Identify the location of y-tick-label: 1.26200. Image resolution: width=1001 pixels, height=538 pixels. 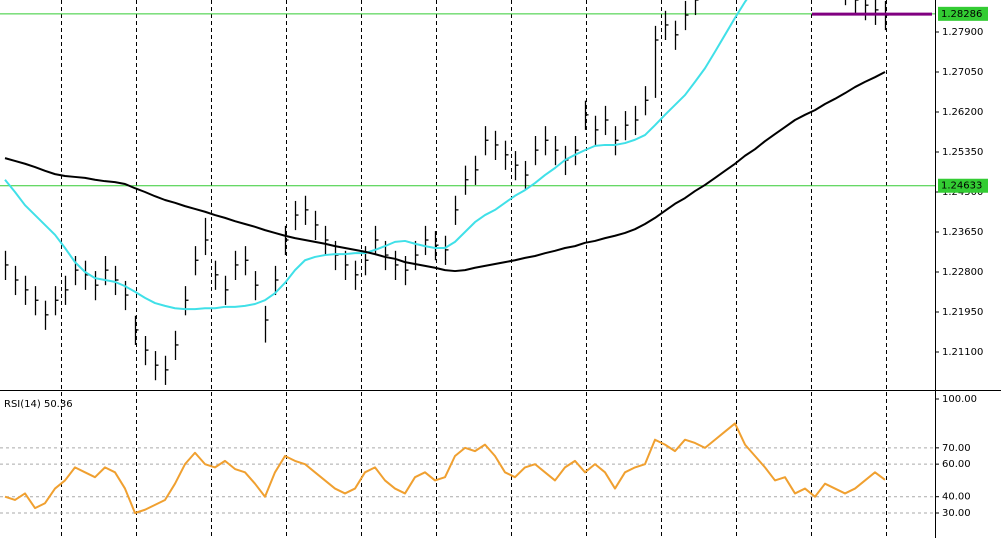
(962, 112).